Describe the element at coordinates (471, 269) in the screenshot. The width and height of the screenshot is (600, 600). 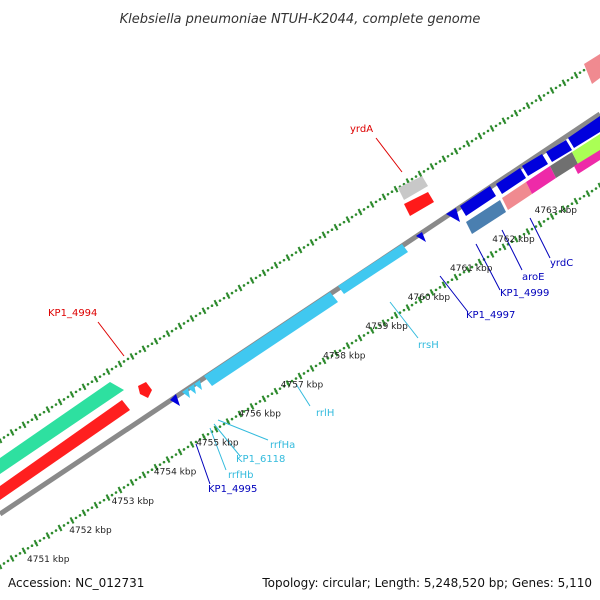
I see `tick-label: 4761 kbp` at that location.